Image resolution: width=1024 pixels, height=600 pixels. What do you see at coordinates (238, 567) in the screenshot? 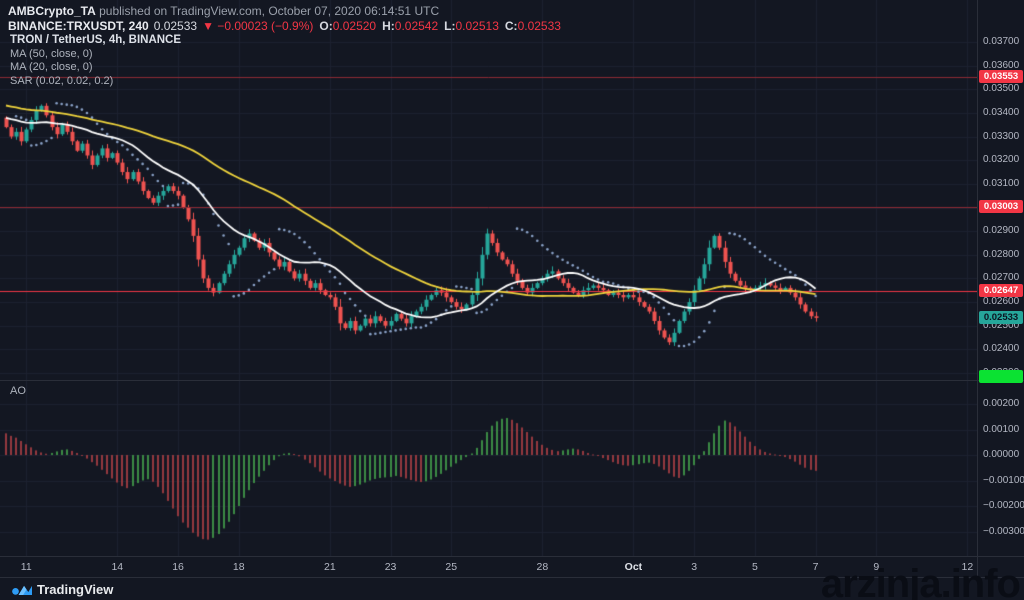
I see `time-tick-label: 18` at bounding box center [238, 567].